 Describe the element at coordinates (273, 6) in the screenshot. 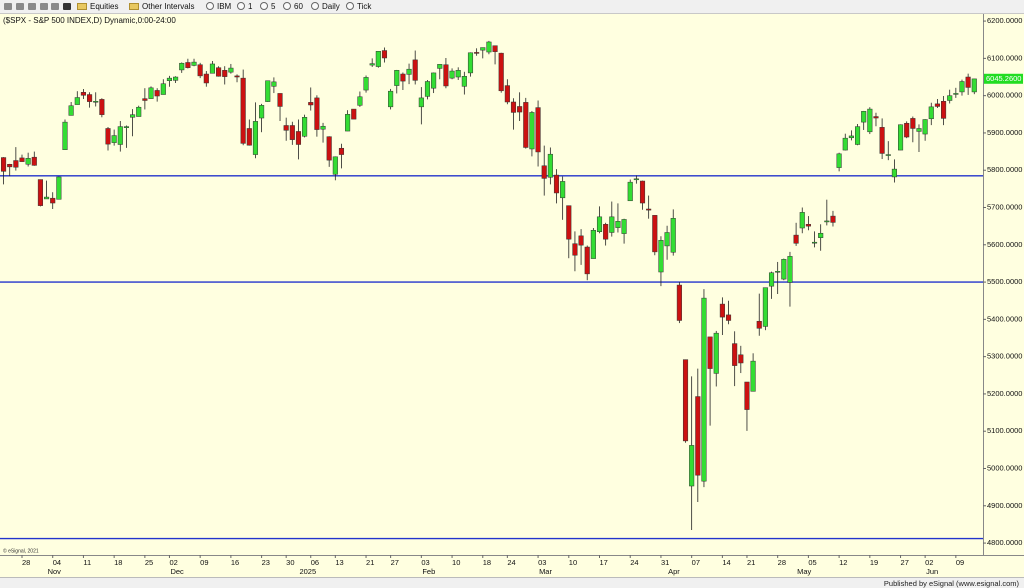

I see `interval-button: 5` at that location.